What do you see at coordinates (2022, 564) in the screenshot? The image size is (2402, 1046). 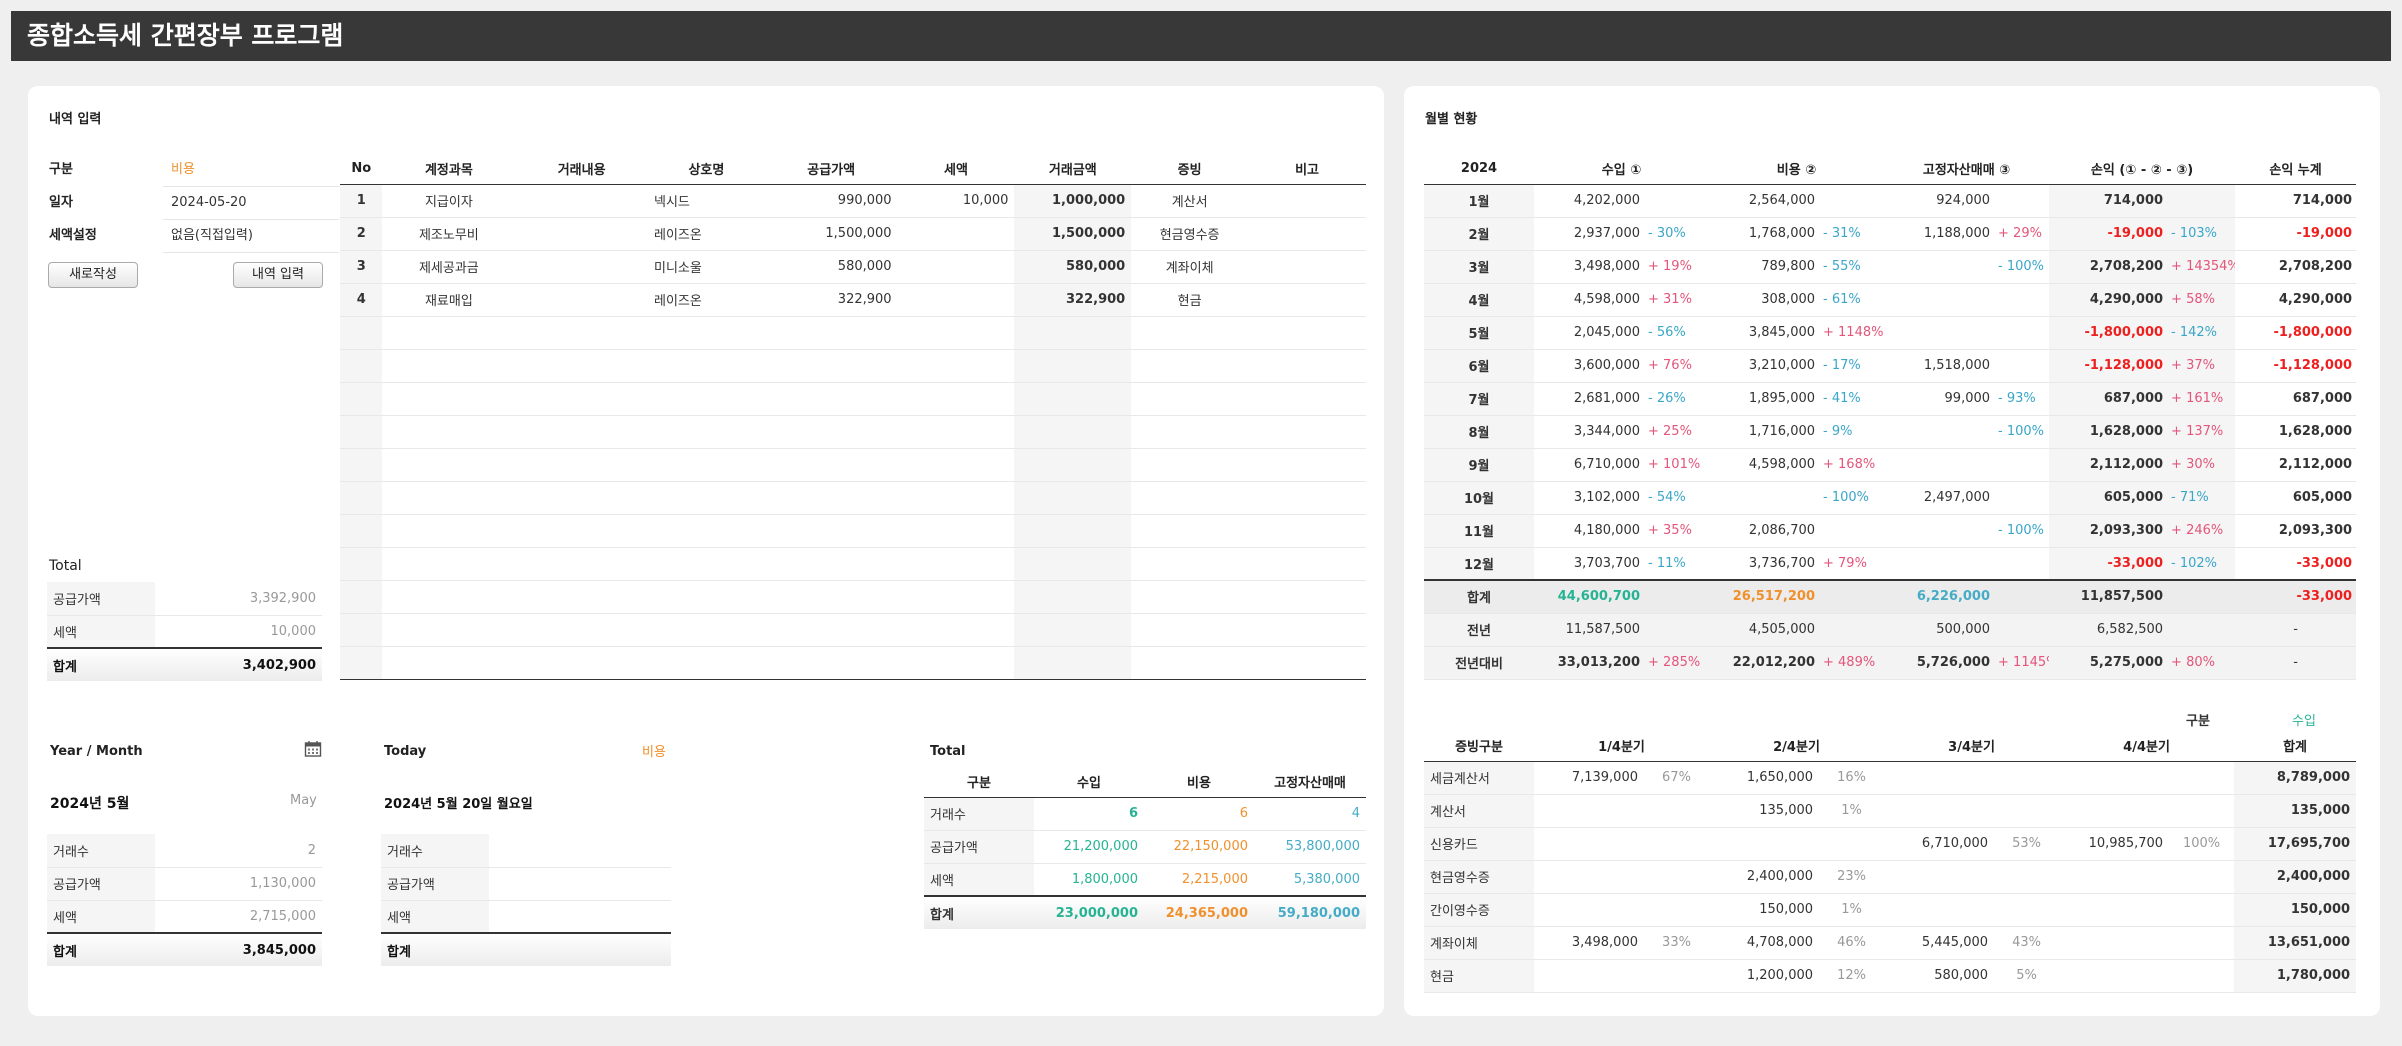 I see `month-asset-change` at bounding box center [2022, 564].